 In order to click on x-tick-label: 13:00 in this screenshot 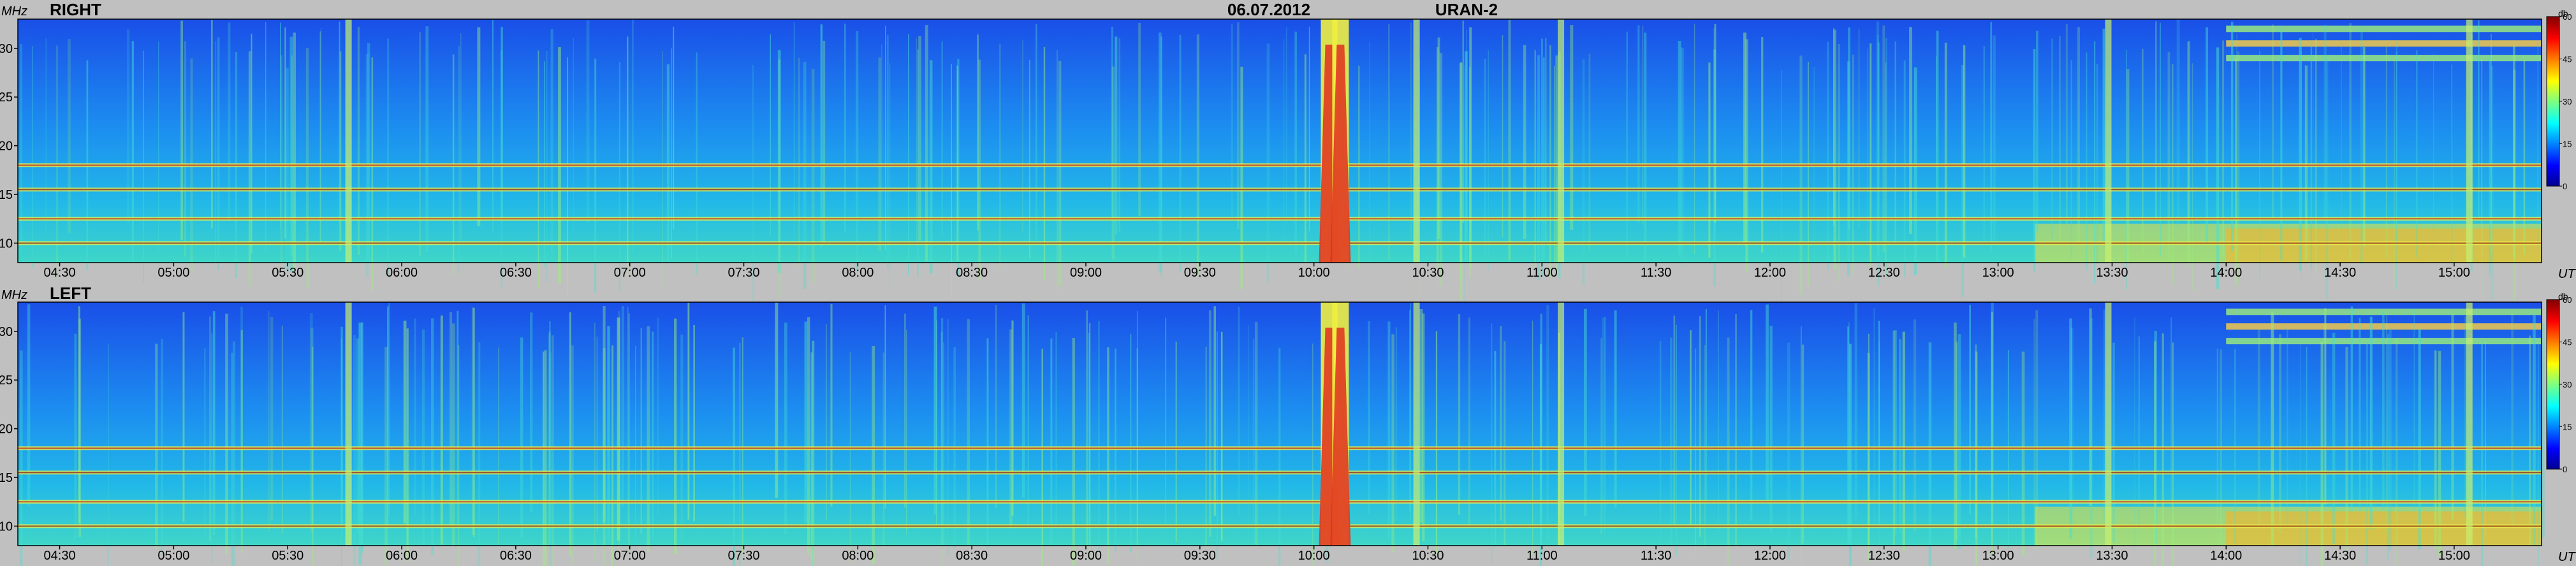, I will do `click(1998, 273)`.